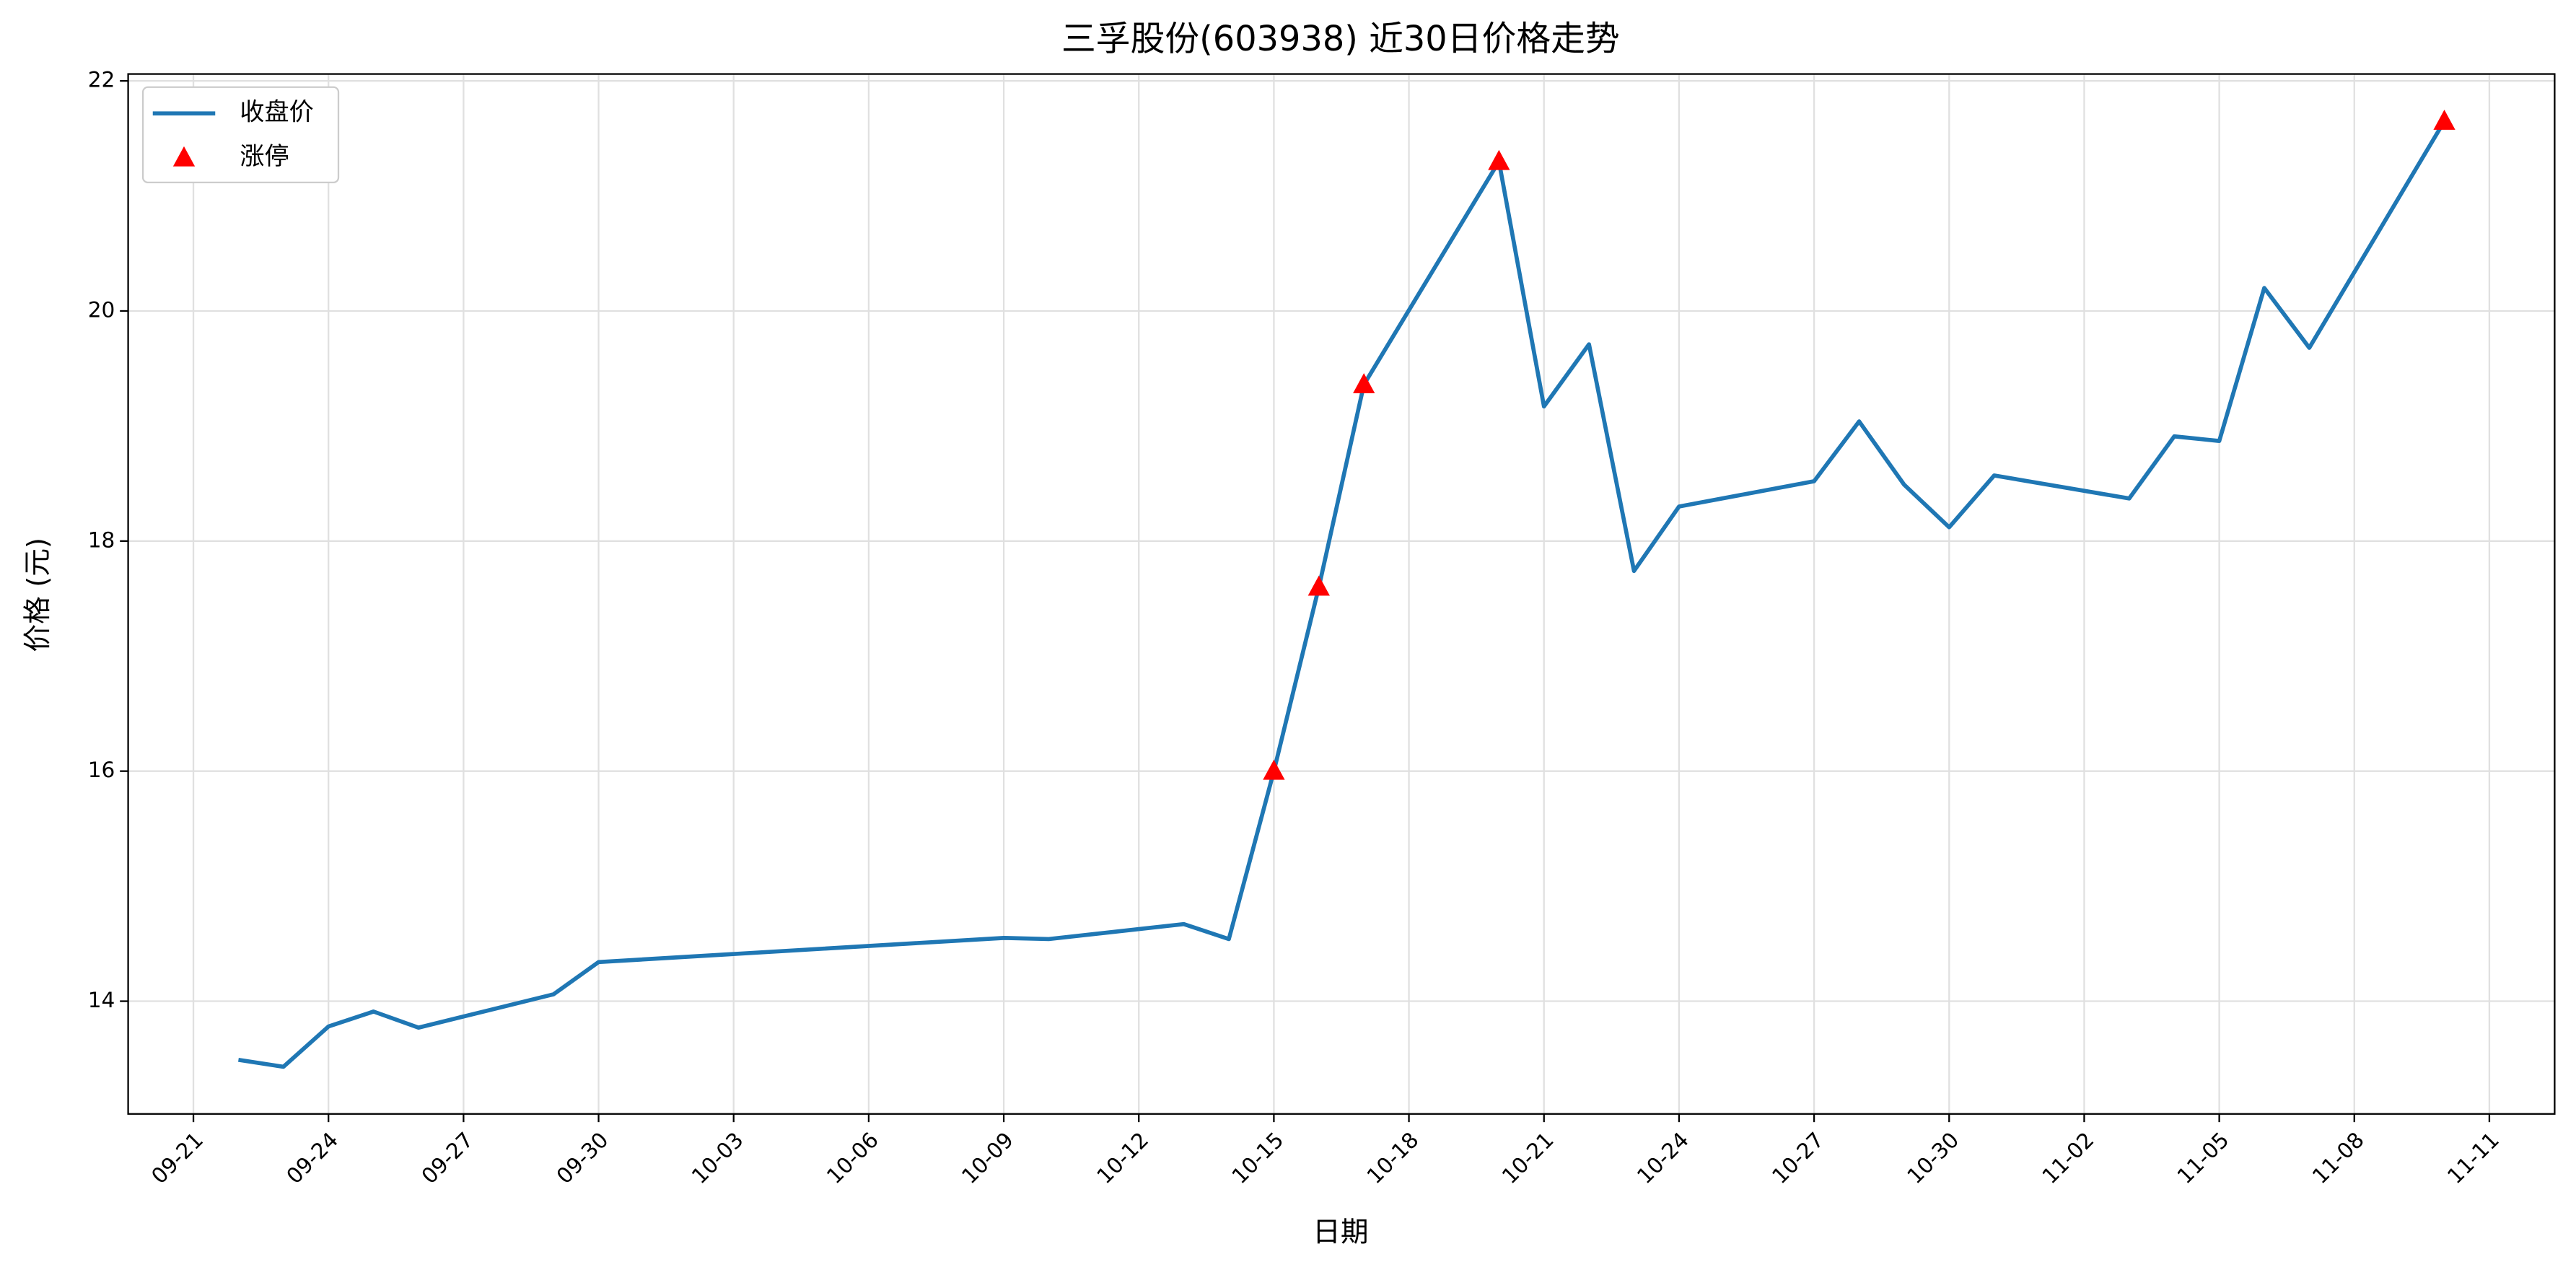  What do you see at coordinates (447, 1159) in the screenshot?
I see `x-tick-label: 09-27` at bounding box center [447, 1159].